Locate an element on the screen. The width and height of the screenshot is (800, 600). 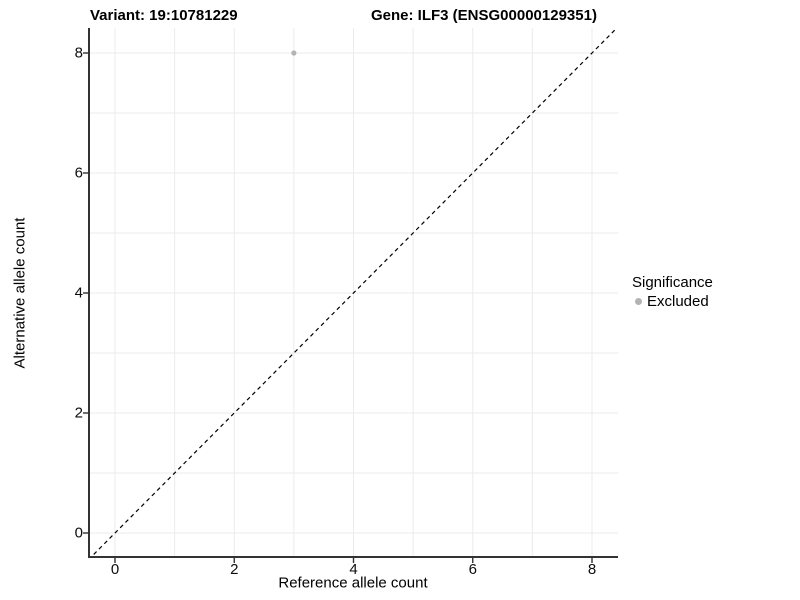
y-axis-title: Alternative allele count is located at coordinates (20, 293).